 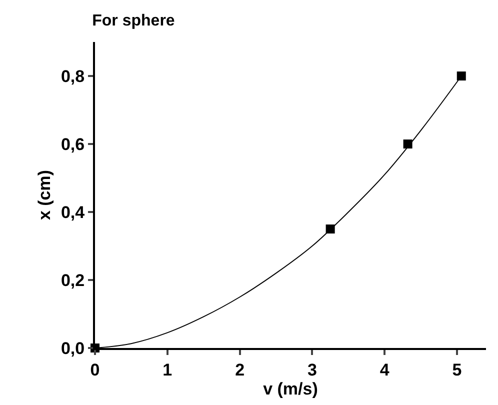 I want to click on y-tick-label: 0,4, so click(x=73, y=212).